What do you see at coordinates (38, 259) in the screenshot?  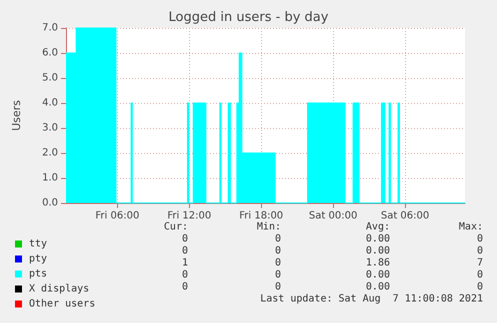 I see `legend-label: pty` at bounding box center [38, 259].